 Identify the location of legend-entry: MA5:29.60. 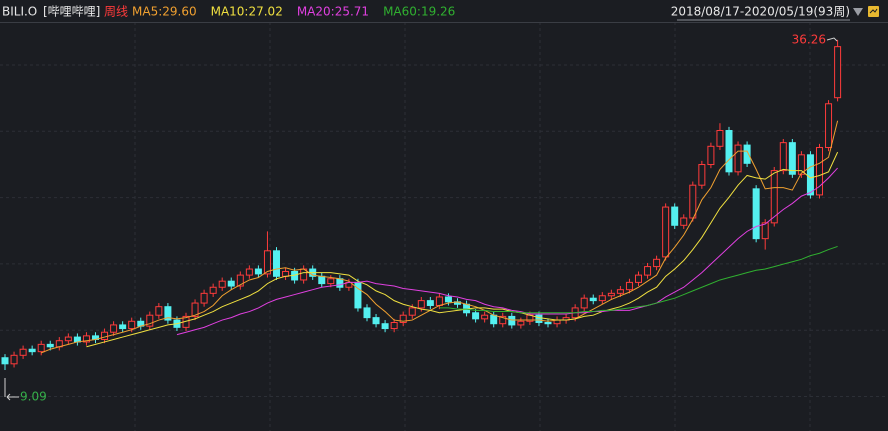
(164, 12).